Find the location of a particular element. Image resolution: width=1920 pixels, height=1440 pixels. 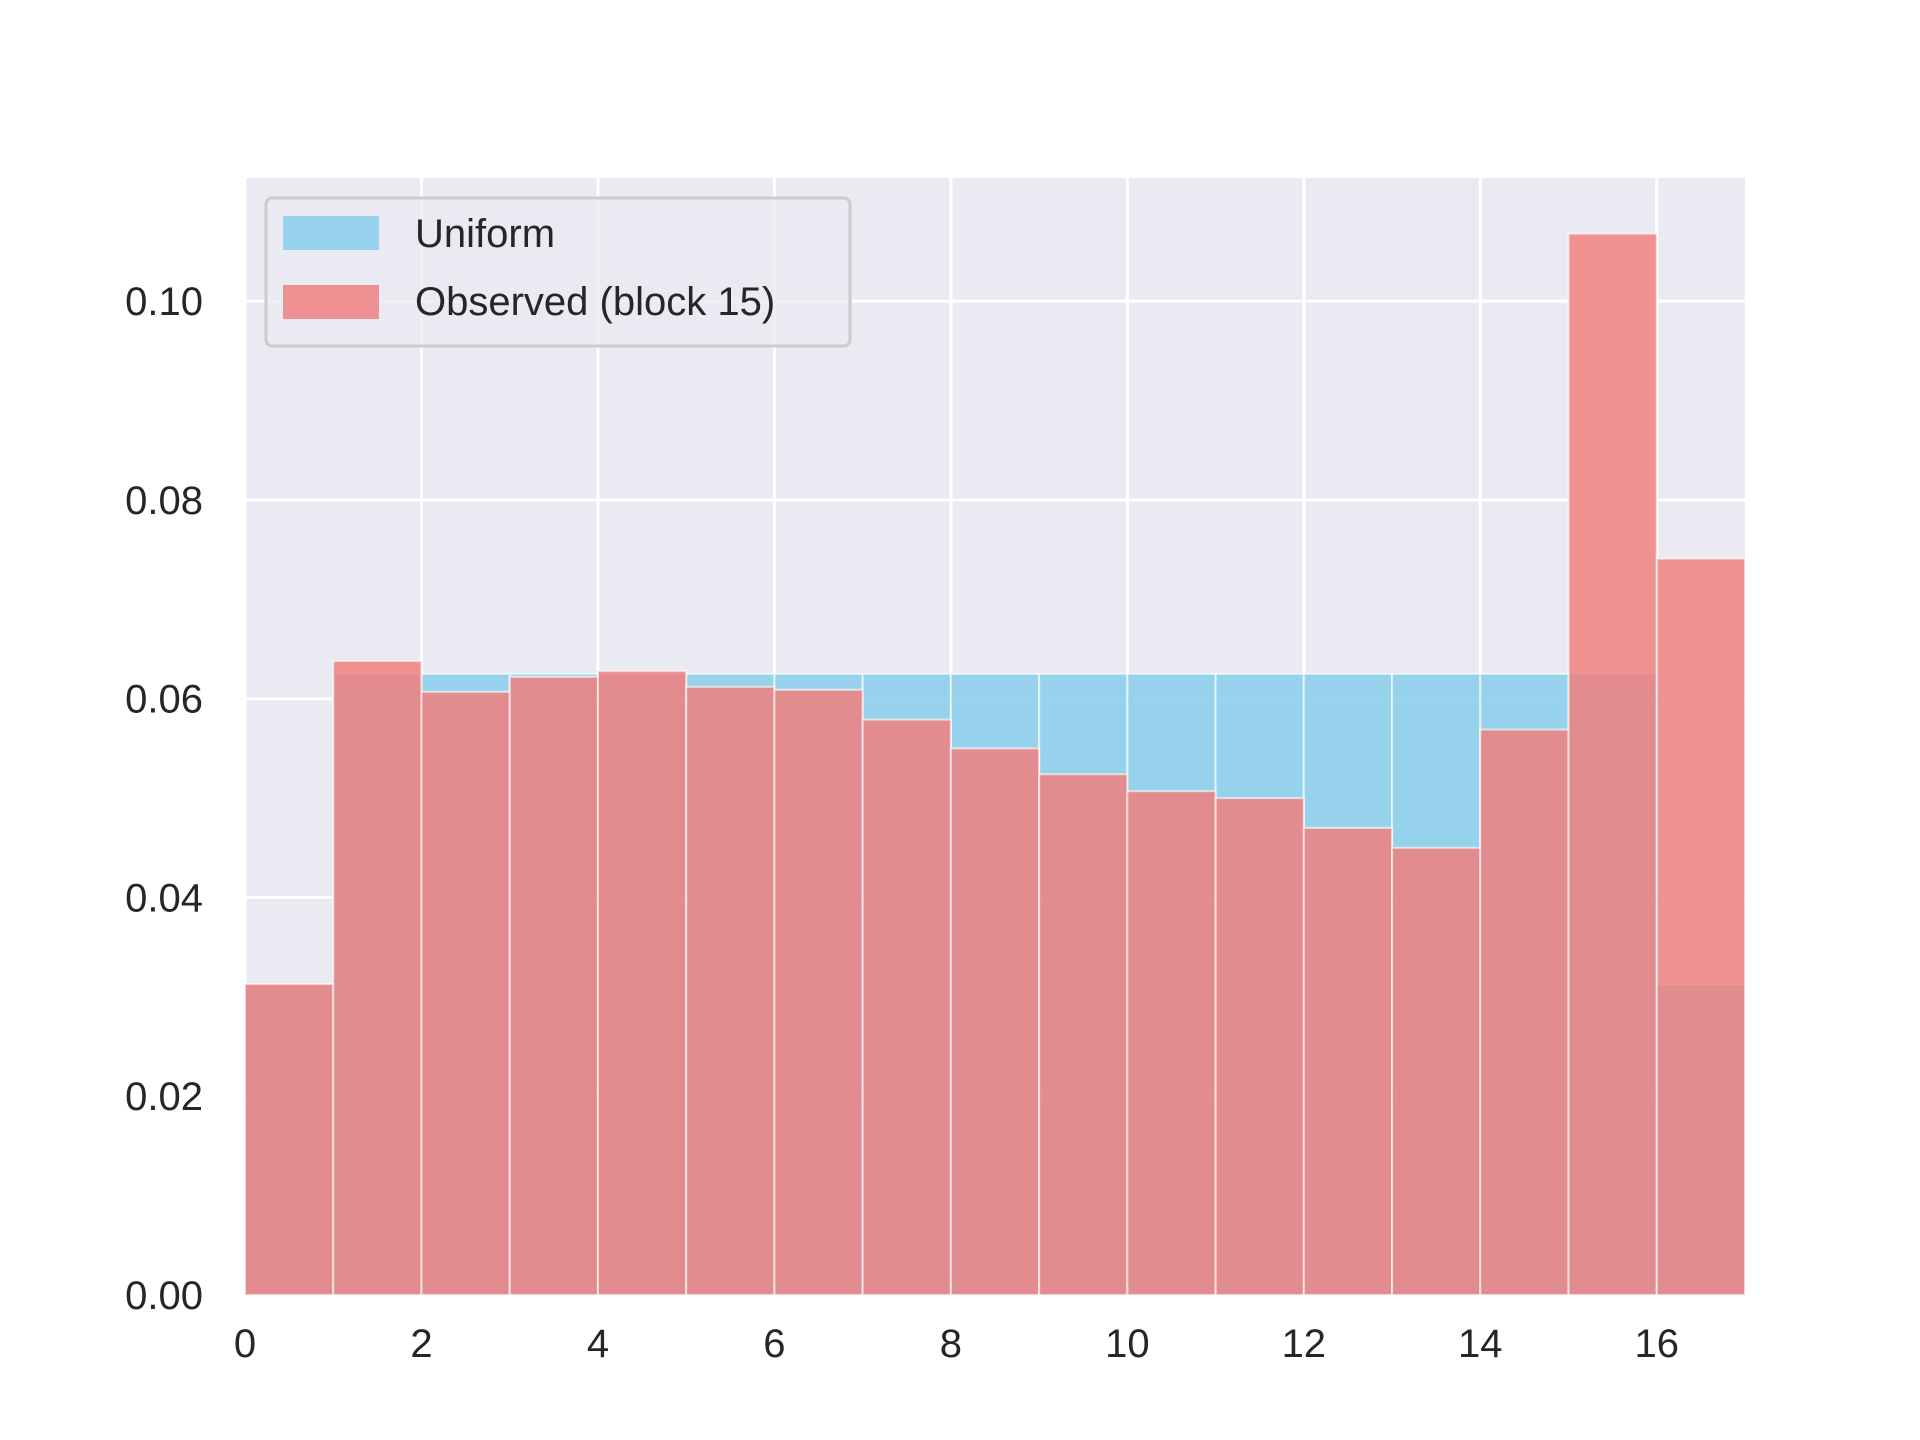

y-tick-label-3: 0.06 is located at coordinates (164, 700).